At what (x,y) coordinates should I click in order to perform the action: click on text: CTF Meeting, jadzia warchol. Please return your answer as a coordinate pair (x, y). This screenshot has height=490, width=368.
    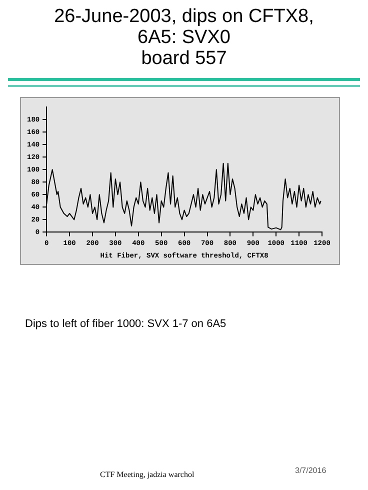
    Looking at the image, I should click on (147, 474).